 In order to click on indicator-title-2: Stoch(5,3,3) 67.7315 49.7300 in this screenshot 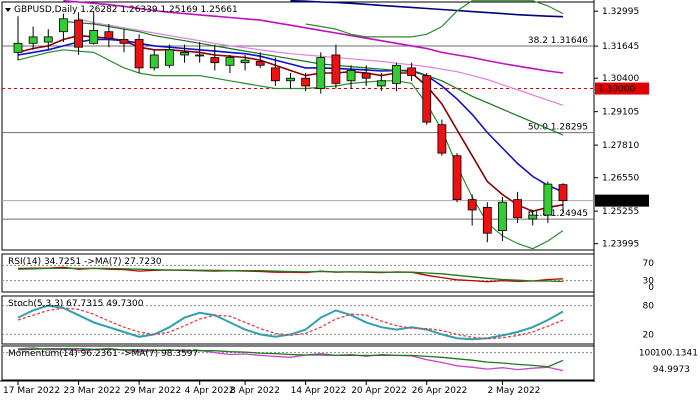, I will do `click(76, 304)`.